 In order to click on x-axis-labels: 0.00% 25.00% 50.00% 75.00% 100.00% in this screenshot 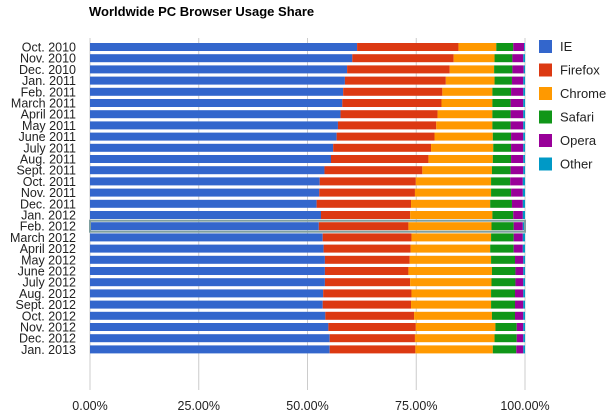, I will do `click(310, 406)`.